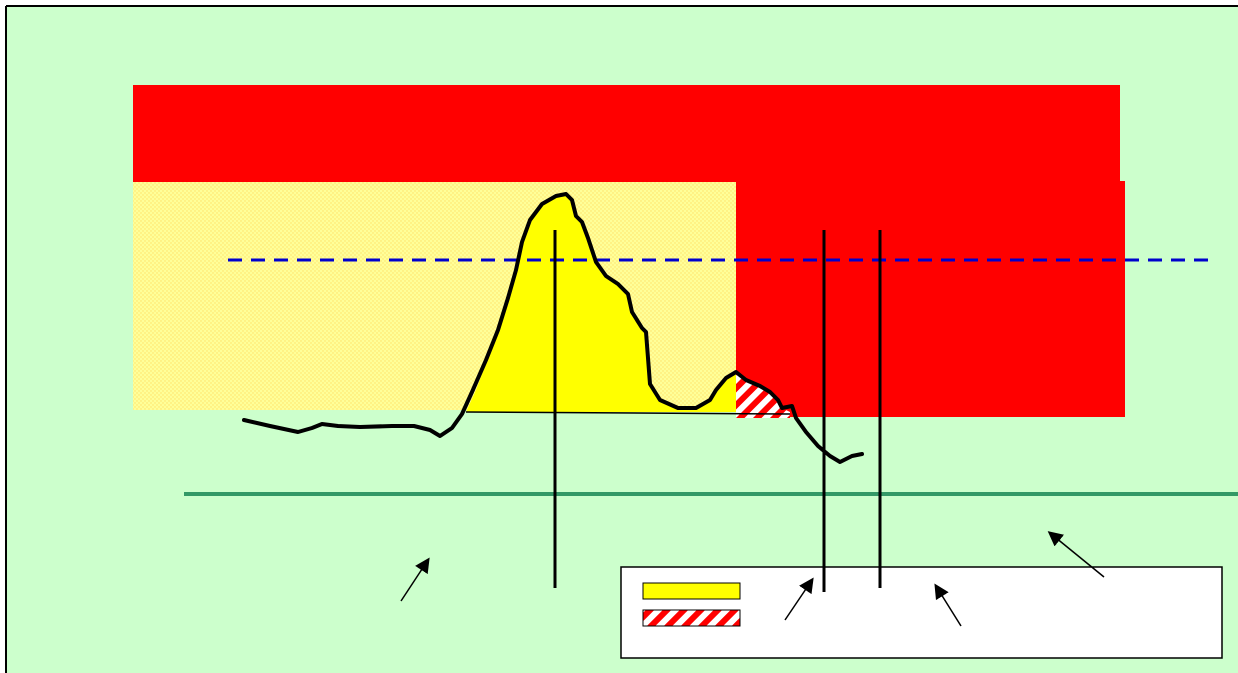 The width and height of the screenshot is (1238, 673). I want to click on arrow-right, so click(1076, 554).